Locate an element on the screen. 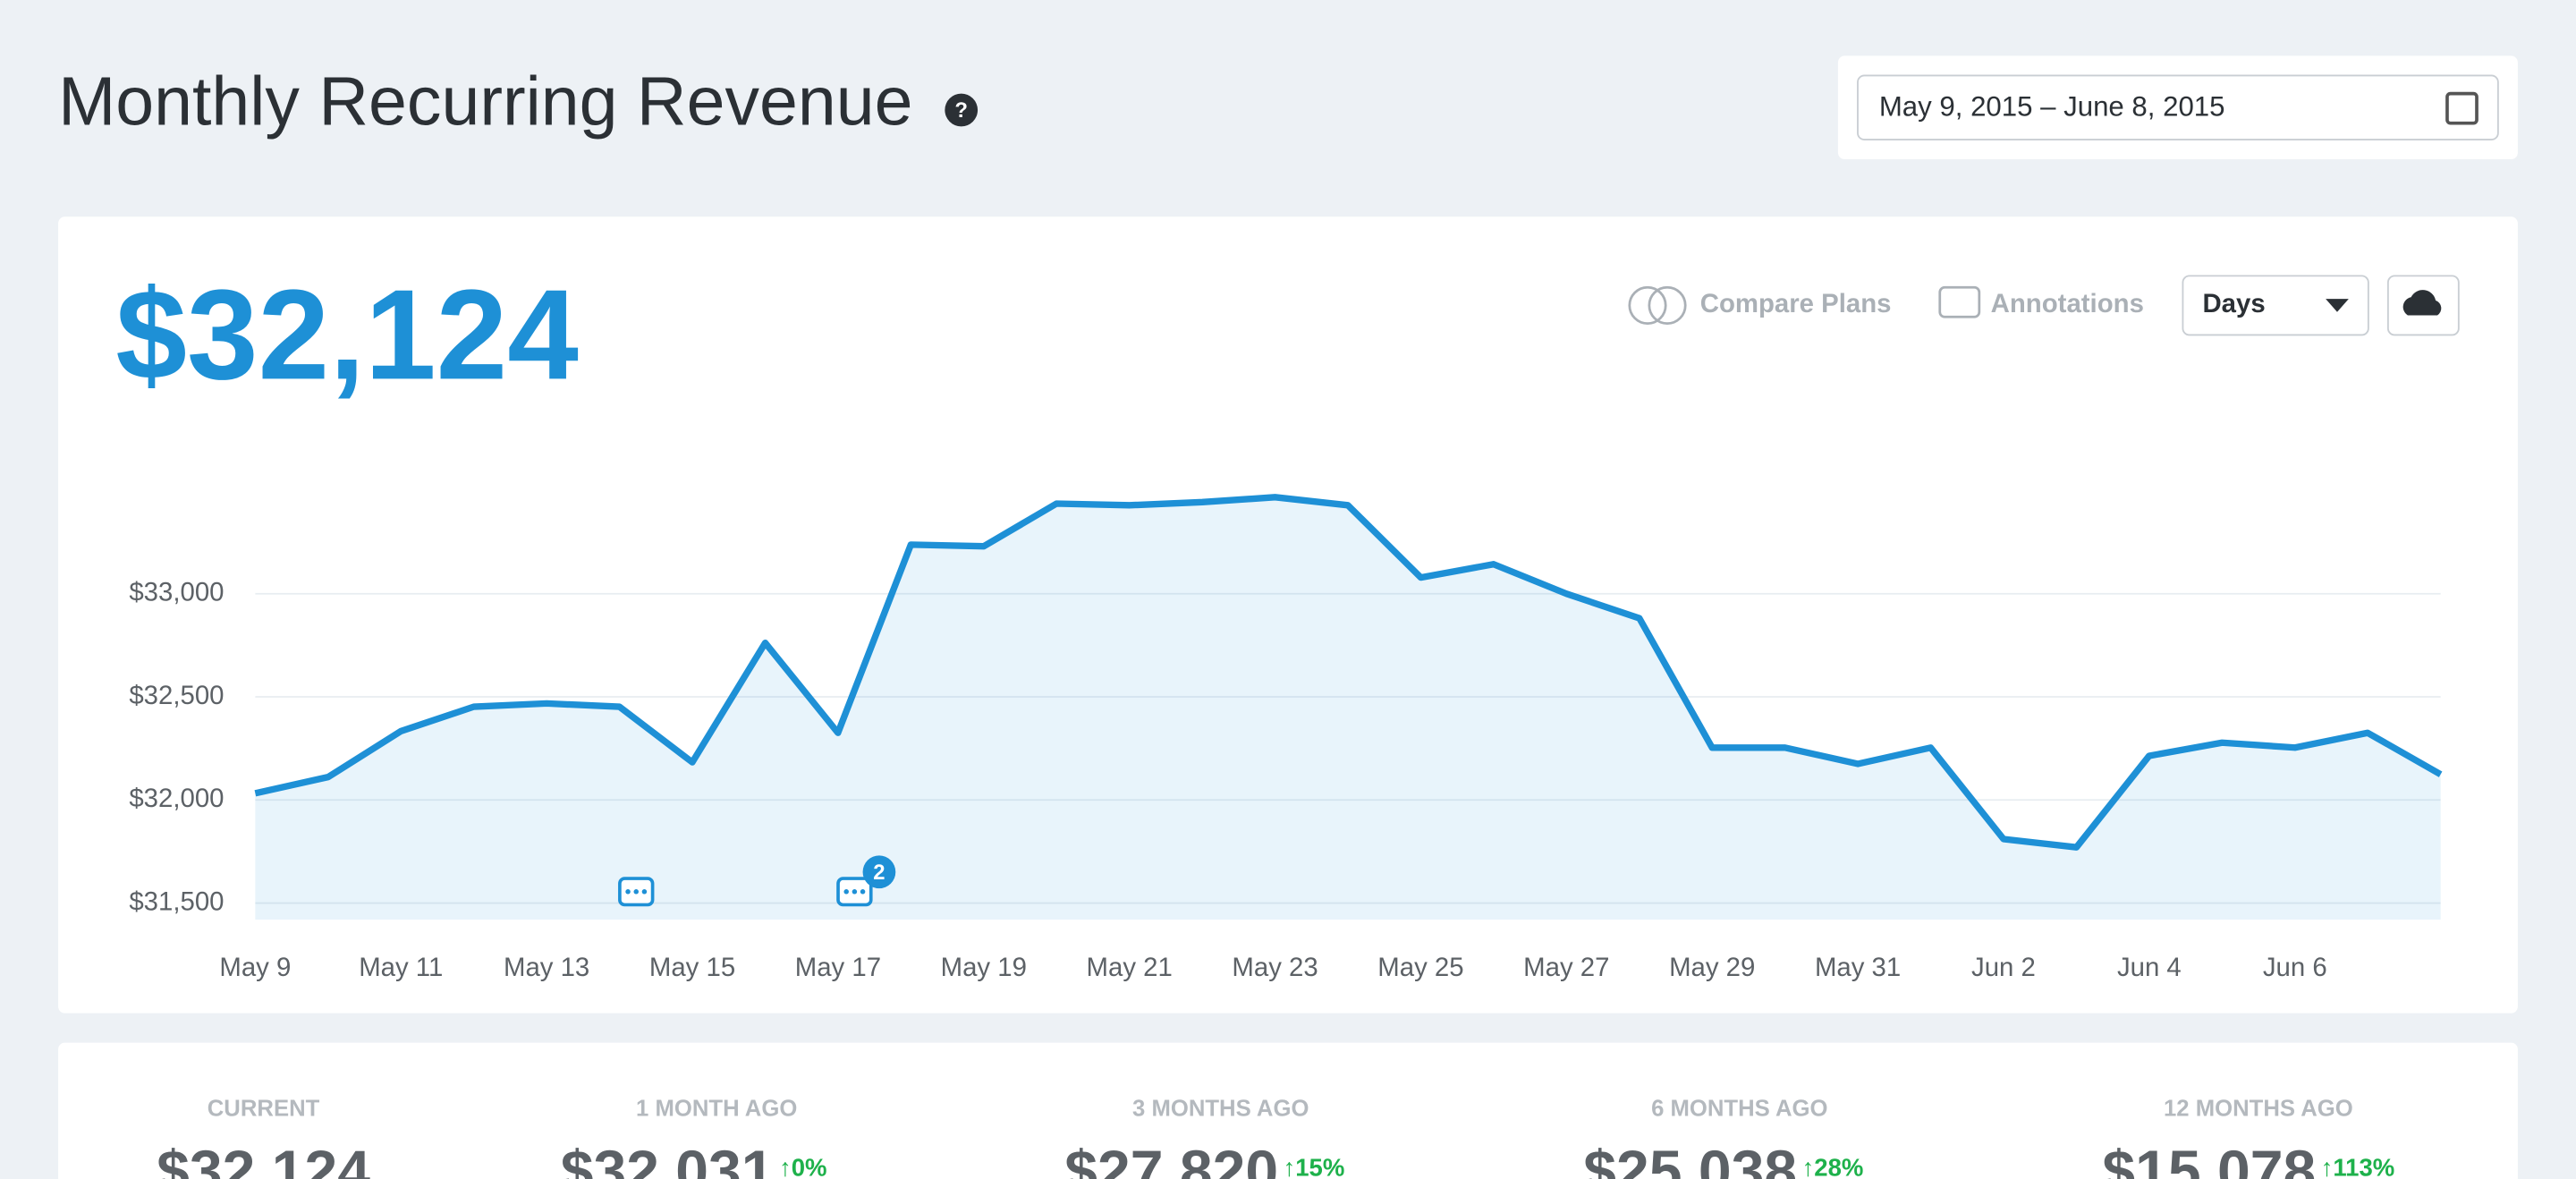 The height and width of the screenshot is (1179, 2576). stat-label: 1 MONTH AGO is located at coordinates (716, 1110).